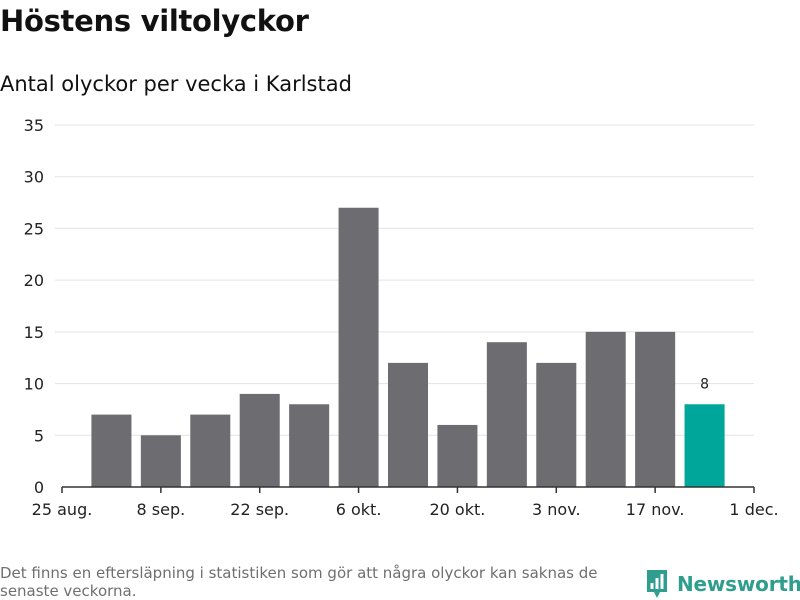 The width and height of the screenshot is (800, 600). What do you see at coordinates (34, 332) in the screenshot?
I see `y-tick-label: 15` at bounding box center [34, 332].